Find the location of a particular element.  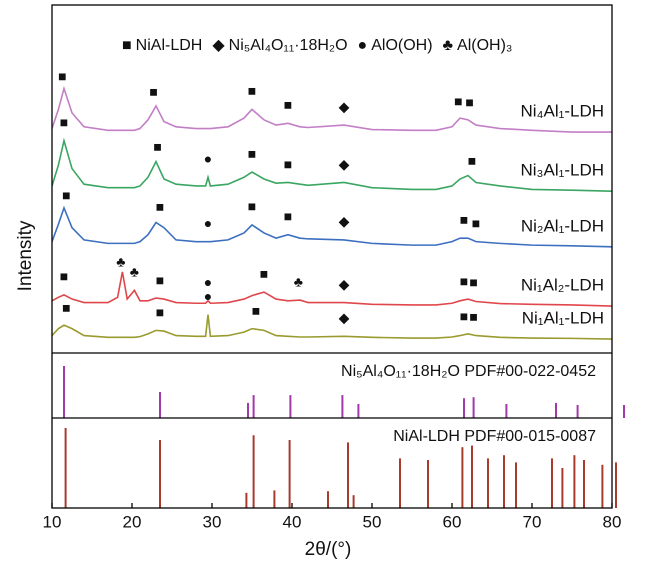

x-tick-label: 80 is located at coordinates (612, 521).